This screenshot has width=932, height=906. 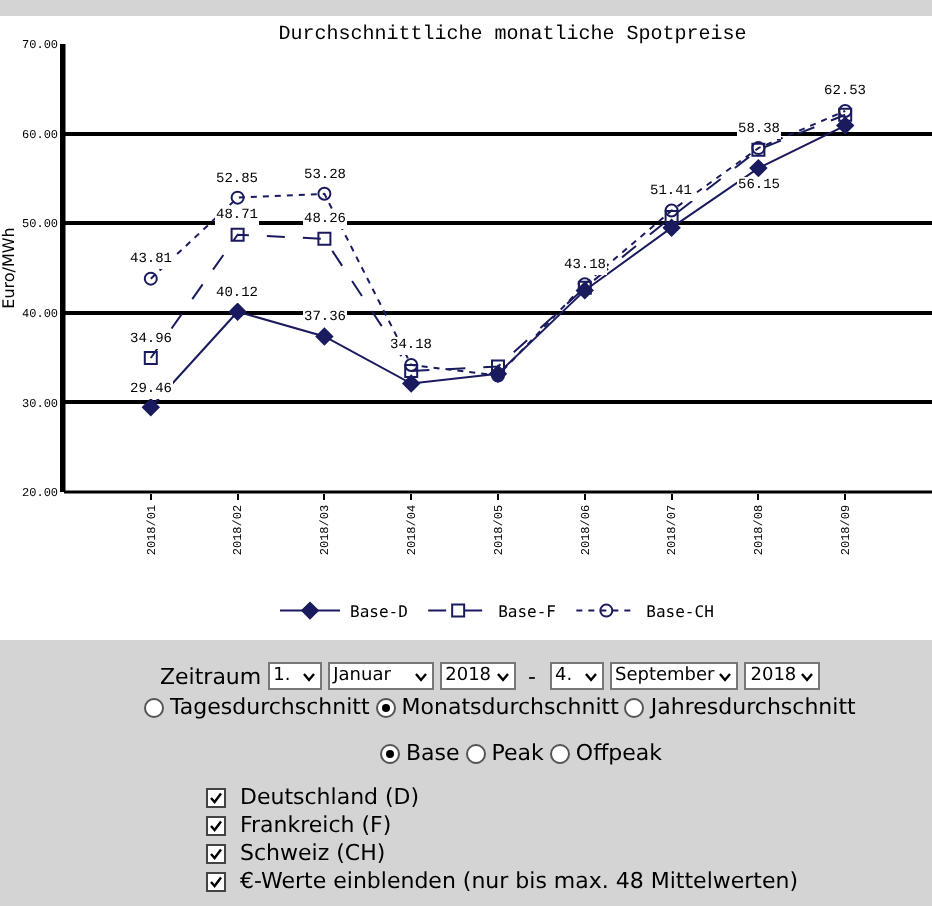 I want to click on text: Deutschland (D), so click(x=330, y=797).